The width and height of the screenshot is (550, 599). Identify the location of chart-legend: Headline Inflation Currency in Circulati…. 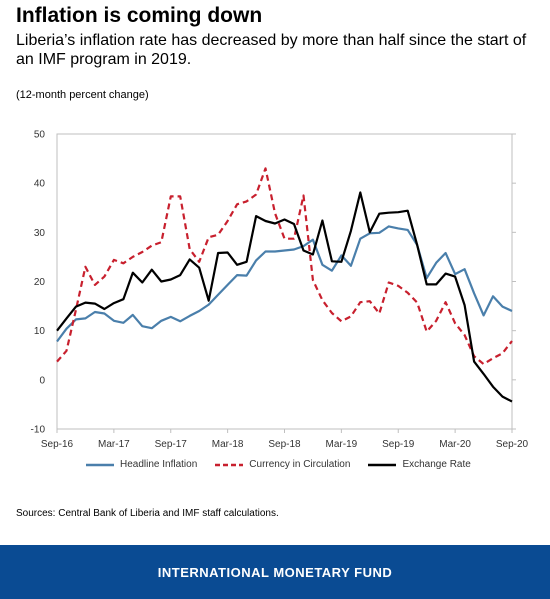
(287, 464).